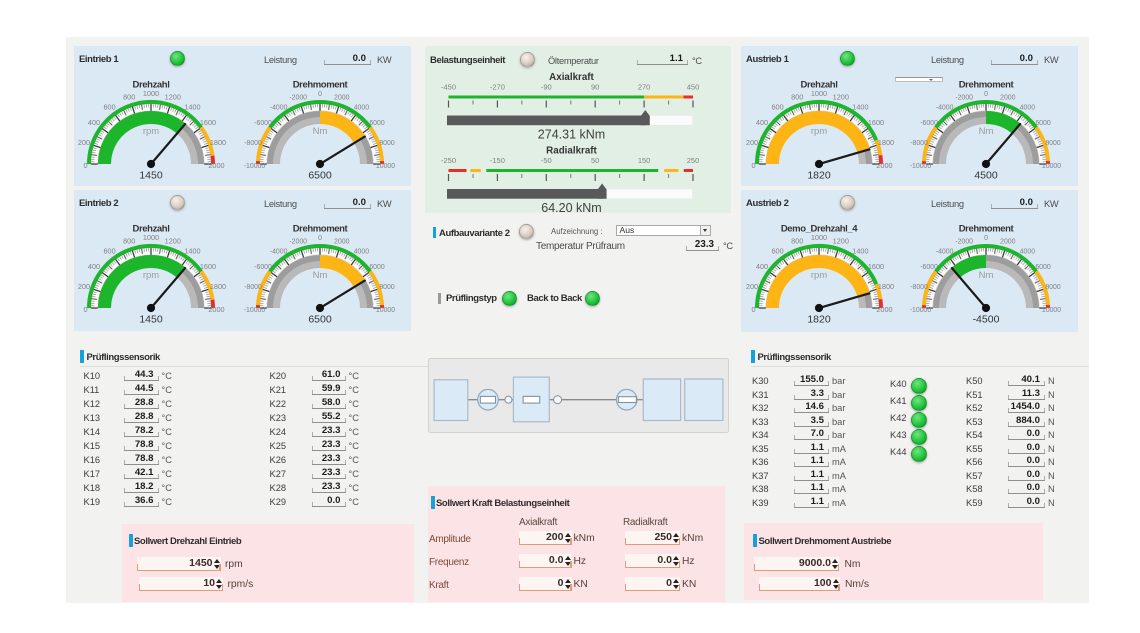  I want to click on svg-text: 150, so click(644, 160).